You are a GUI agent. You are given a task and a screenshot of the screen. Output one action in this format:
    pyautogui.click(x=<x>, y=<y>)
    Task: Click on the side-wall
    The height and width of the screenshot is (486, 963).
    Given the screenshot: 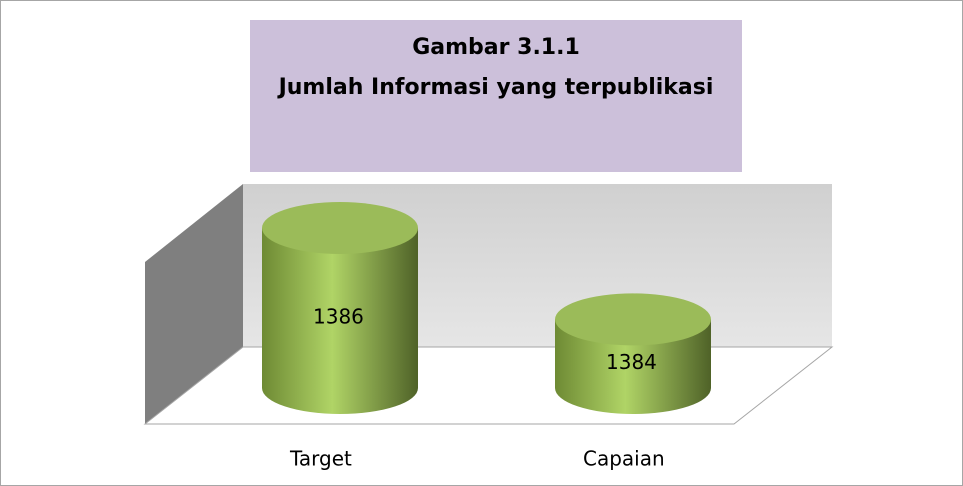 What is the action you would take?
    pyautogui.click(x=194, y=304)
    